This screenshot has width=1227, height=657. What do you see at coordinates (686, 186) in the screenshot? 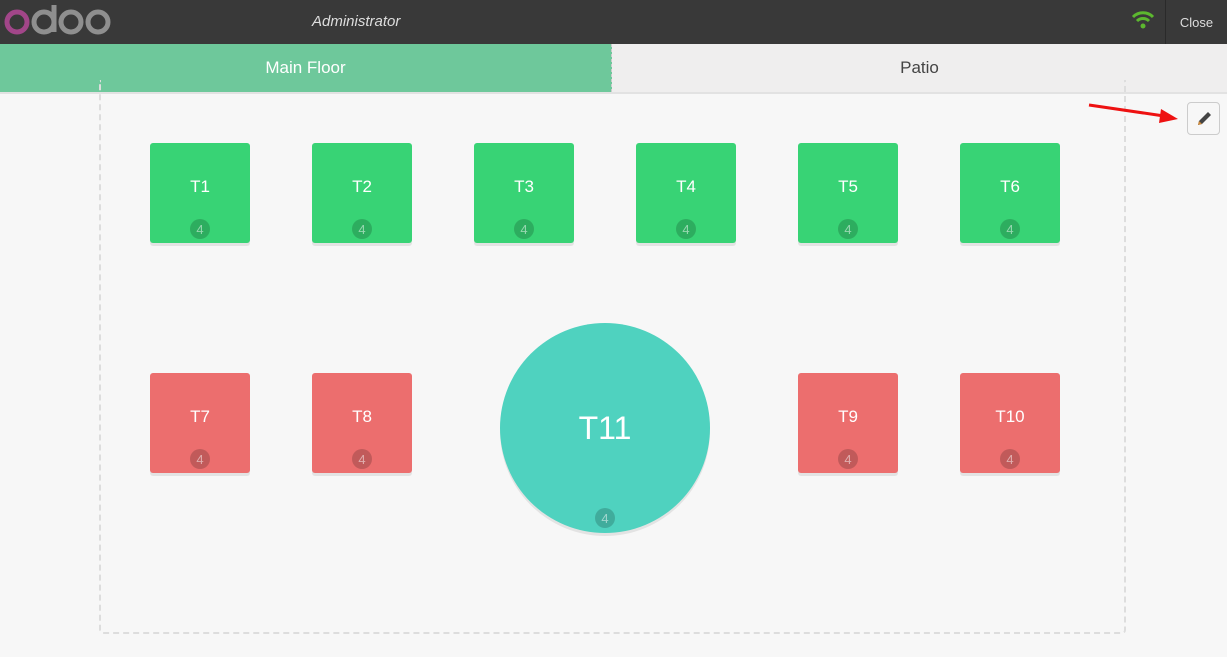
I see `table-name: T4` at bounding box center [686, 186].